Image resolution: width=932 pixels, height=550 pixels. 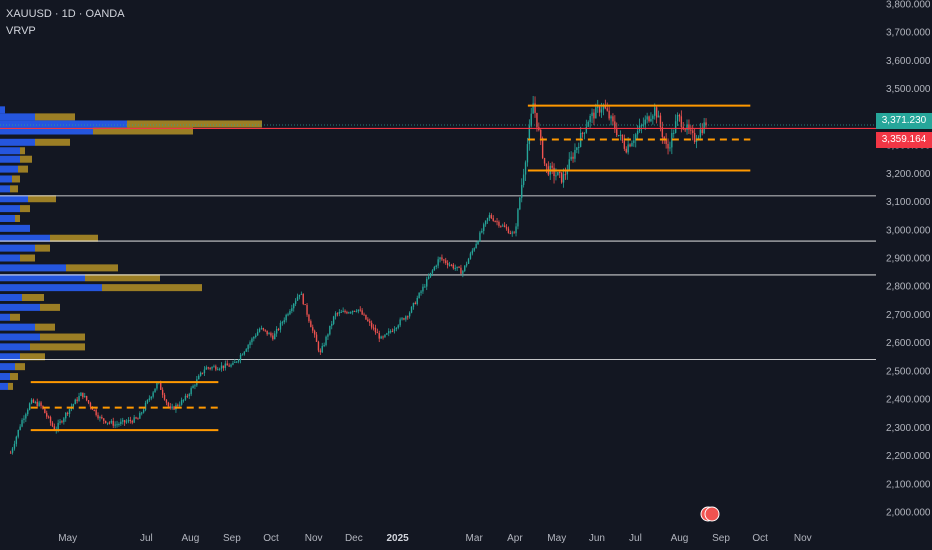 What do you see at coordinates (146, 538) in the screenshot?
I see `x-tick-label: Jul` at bounding box center [146, 538].